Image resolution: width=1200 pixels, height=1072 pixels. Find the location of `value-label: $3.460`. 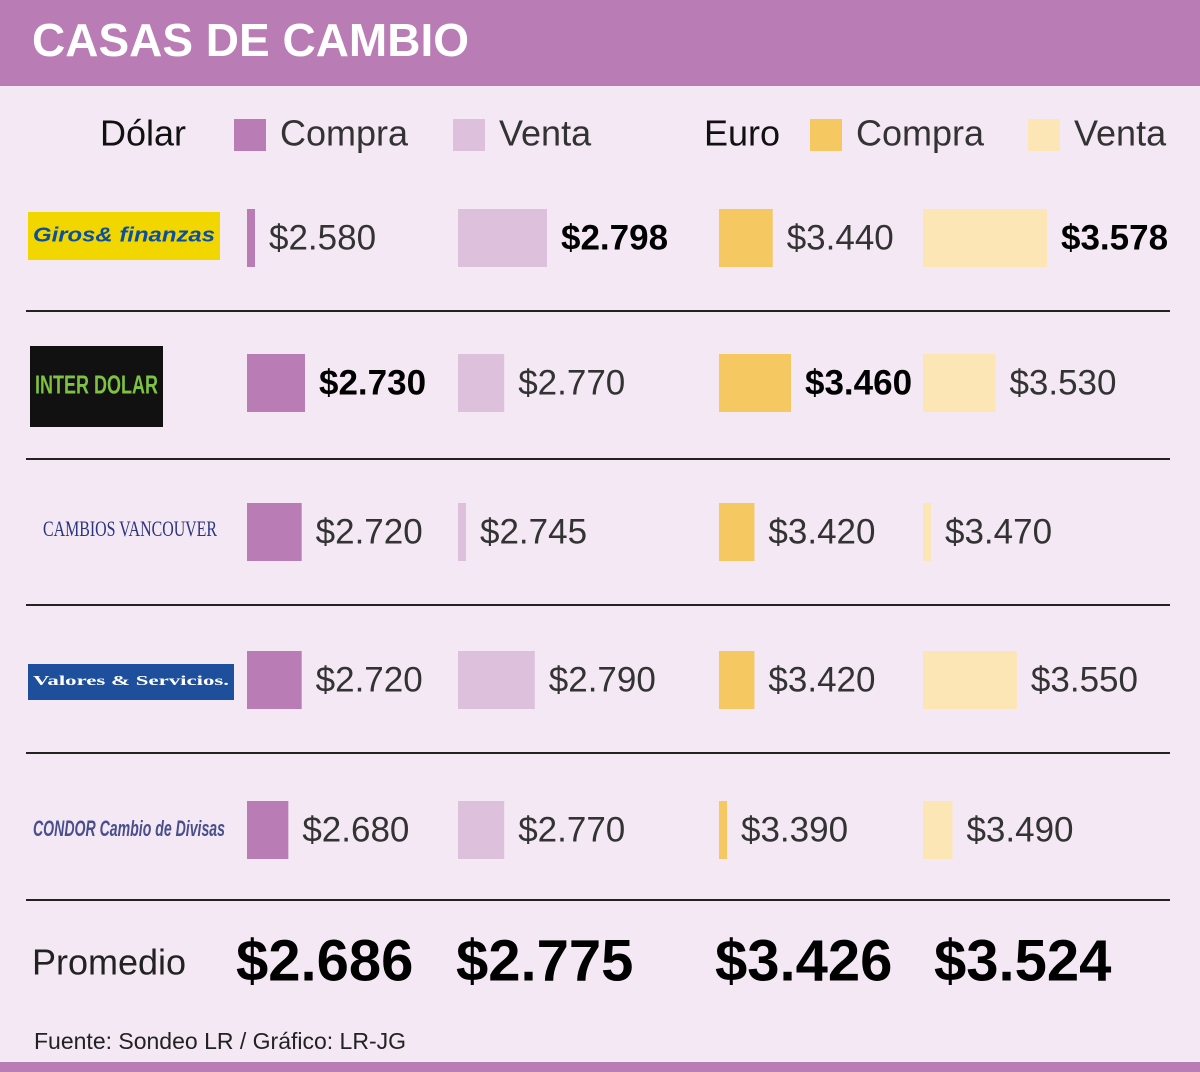

value-label: $3.460 is located at coordinates (858, 382).